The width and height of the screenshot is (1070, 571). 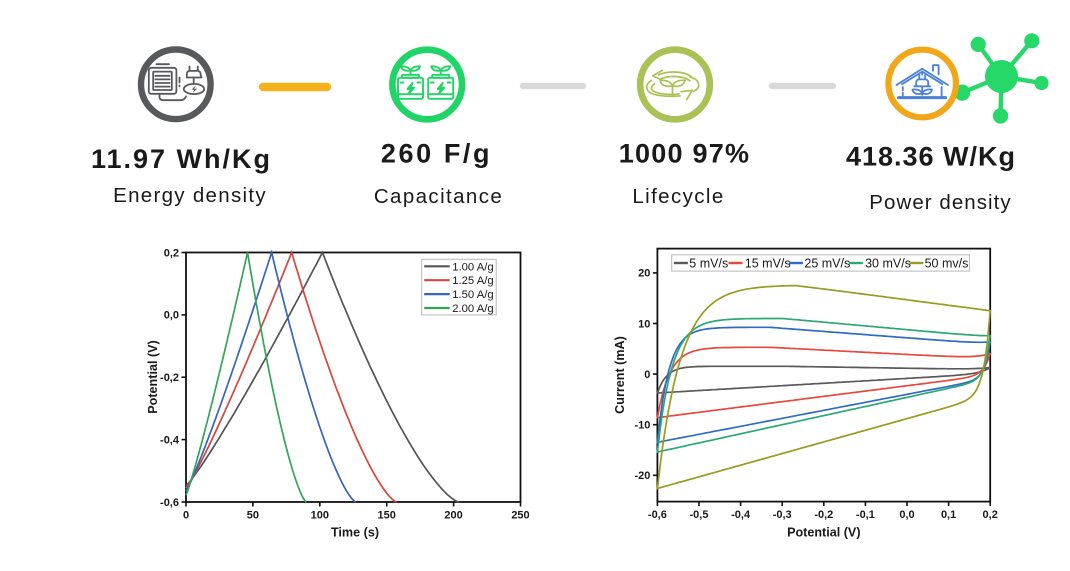 What do you see at coordinates (472, 309) in the screenshot?
I see `svg-text: 2.00 A/g` at bounding box center [472, 309].